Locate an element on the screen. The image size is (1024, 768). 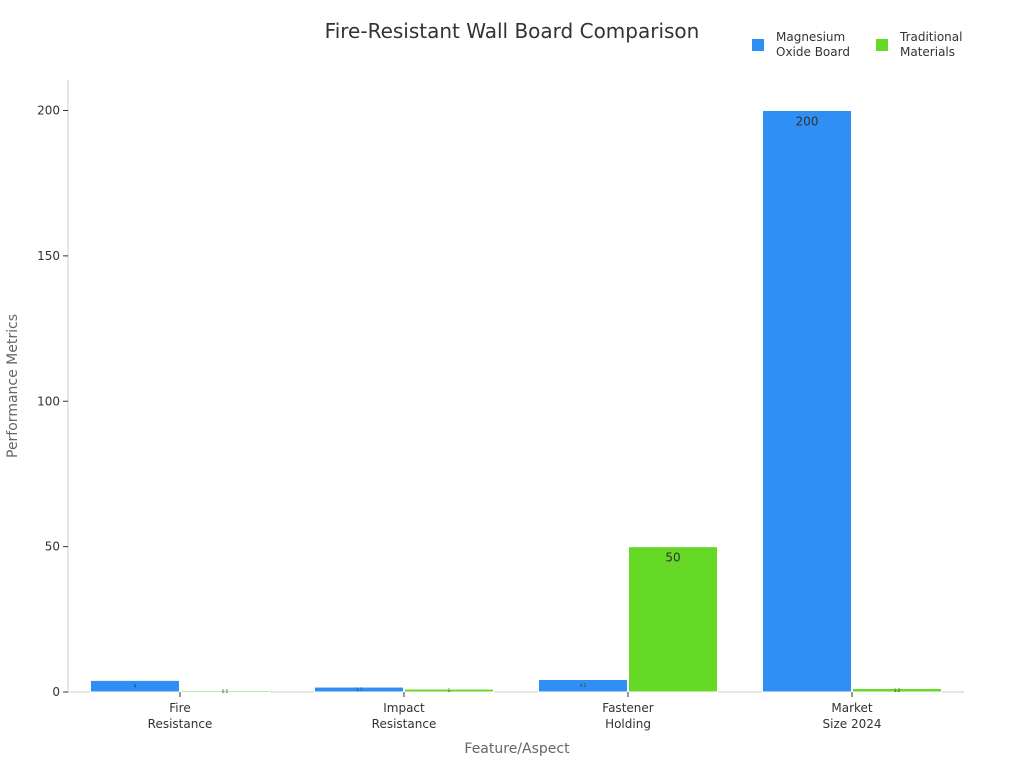
chart-title: Fire-Resistant Wall Board Comparison is located at coordinates (512, 31).